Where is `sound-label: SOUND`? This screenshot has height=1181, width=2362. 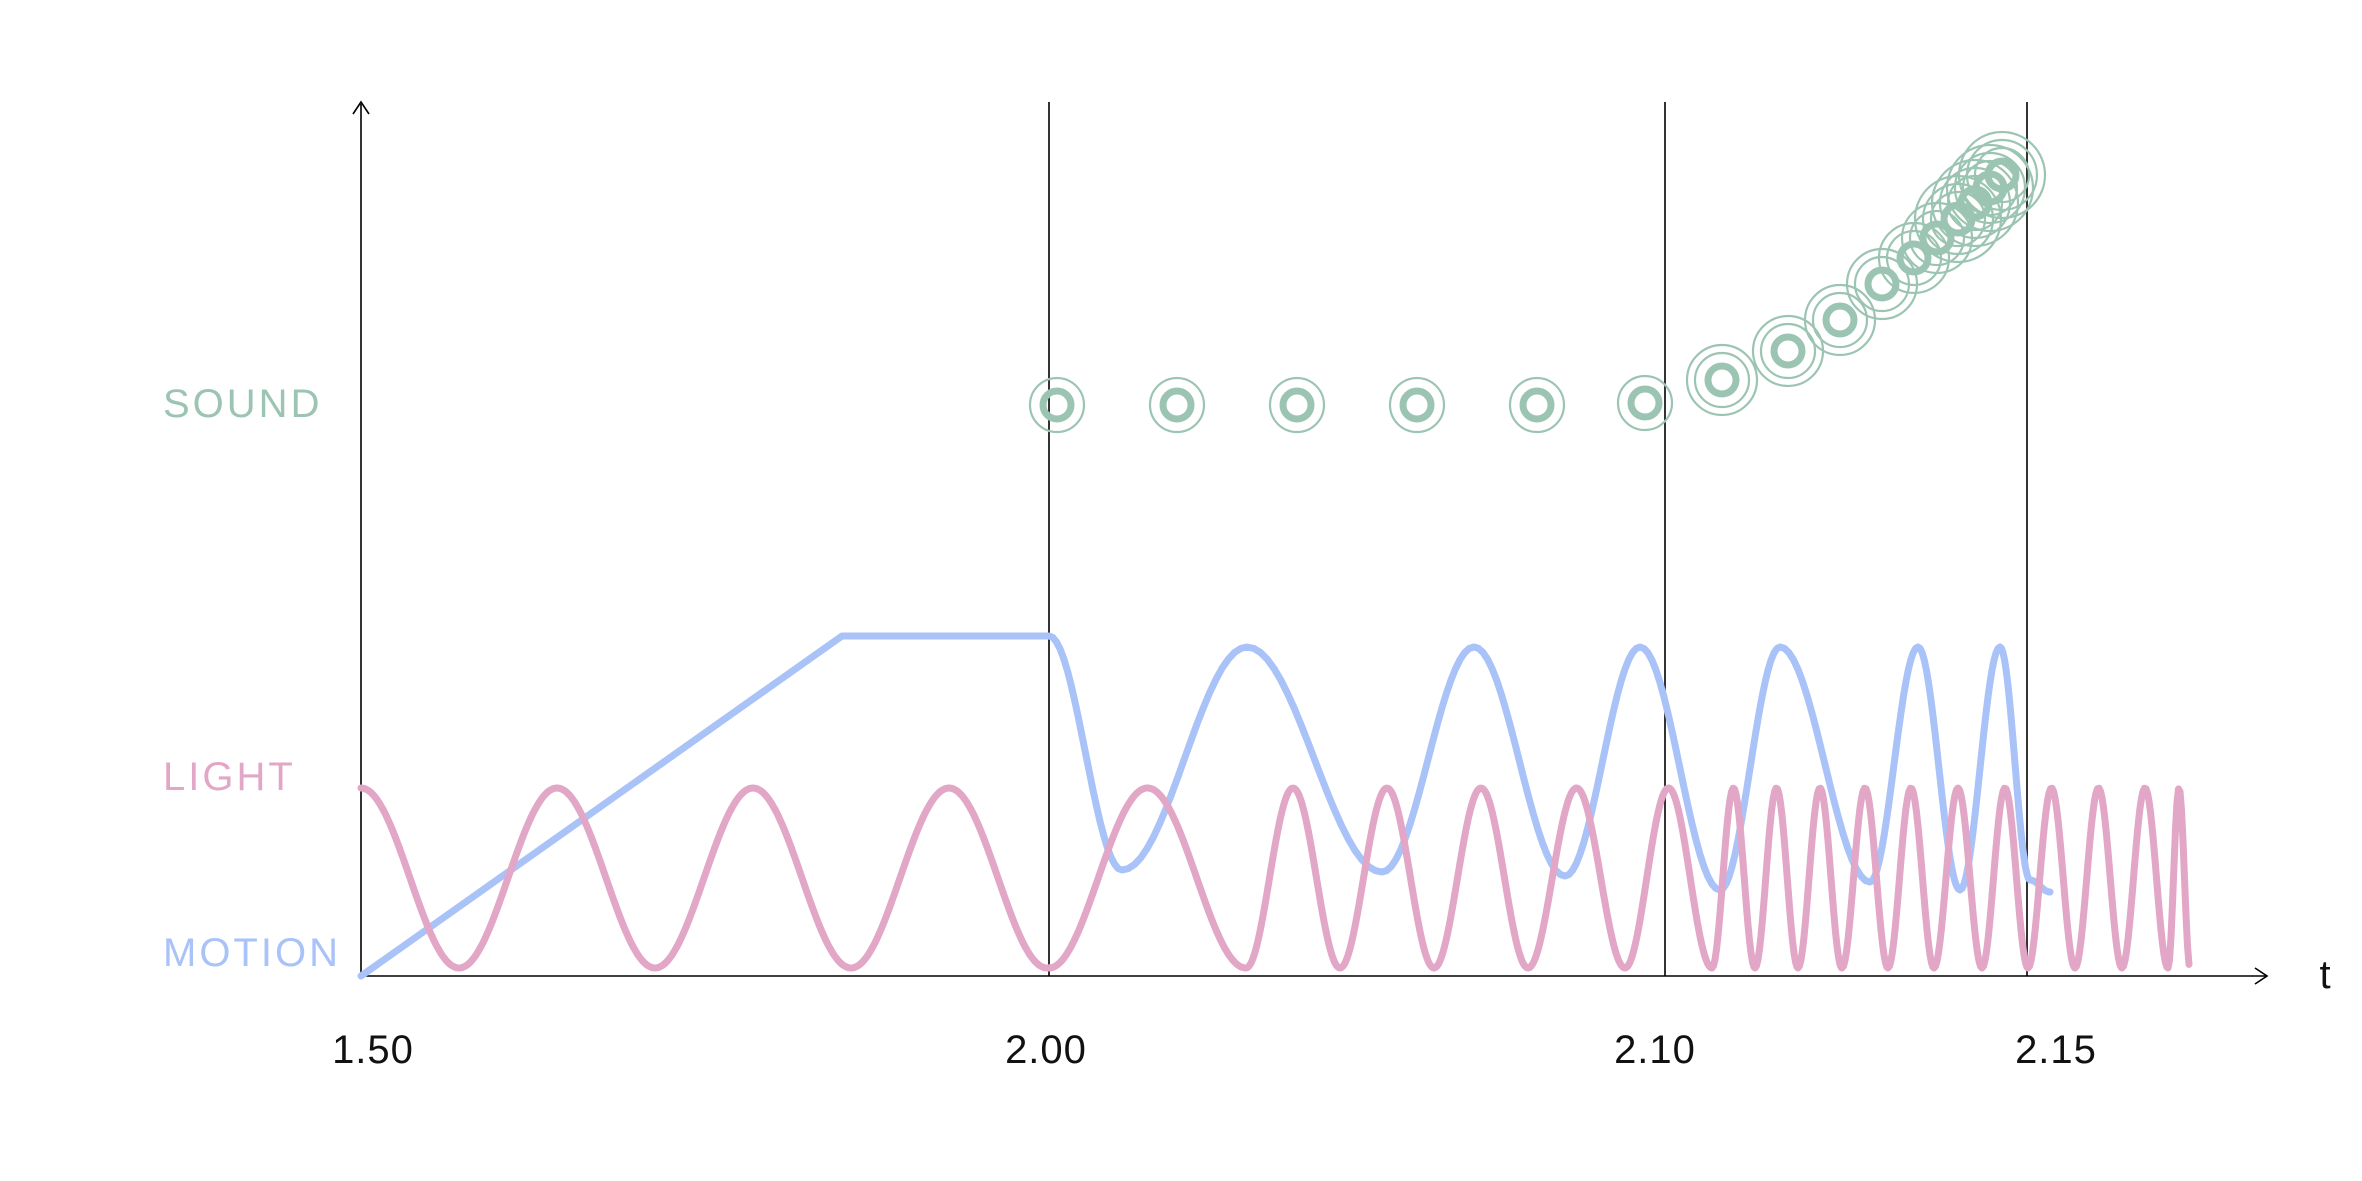
sound-label: SOUND is located at coordinates (242, 404).